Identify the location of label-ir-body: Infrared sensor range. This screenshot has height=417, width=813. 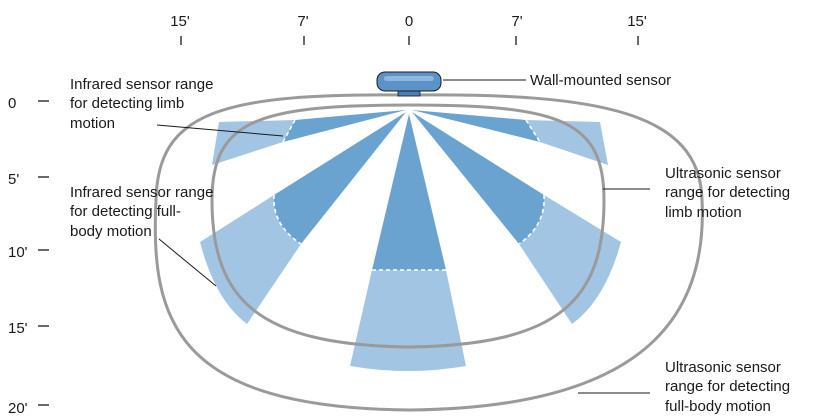
(141, 192).